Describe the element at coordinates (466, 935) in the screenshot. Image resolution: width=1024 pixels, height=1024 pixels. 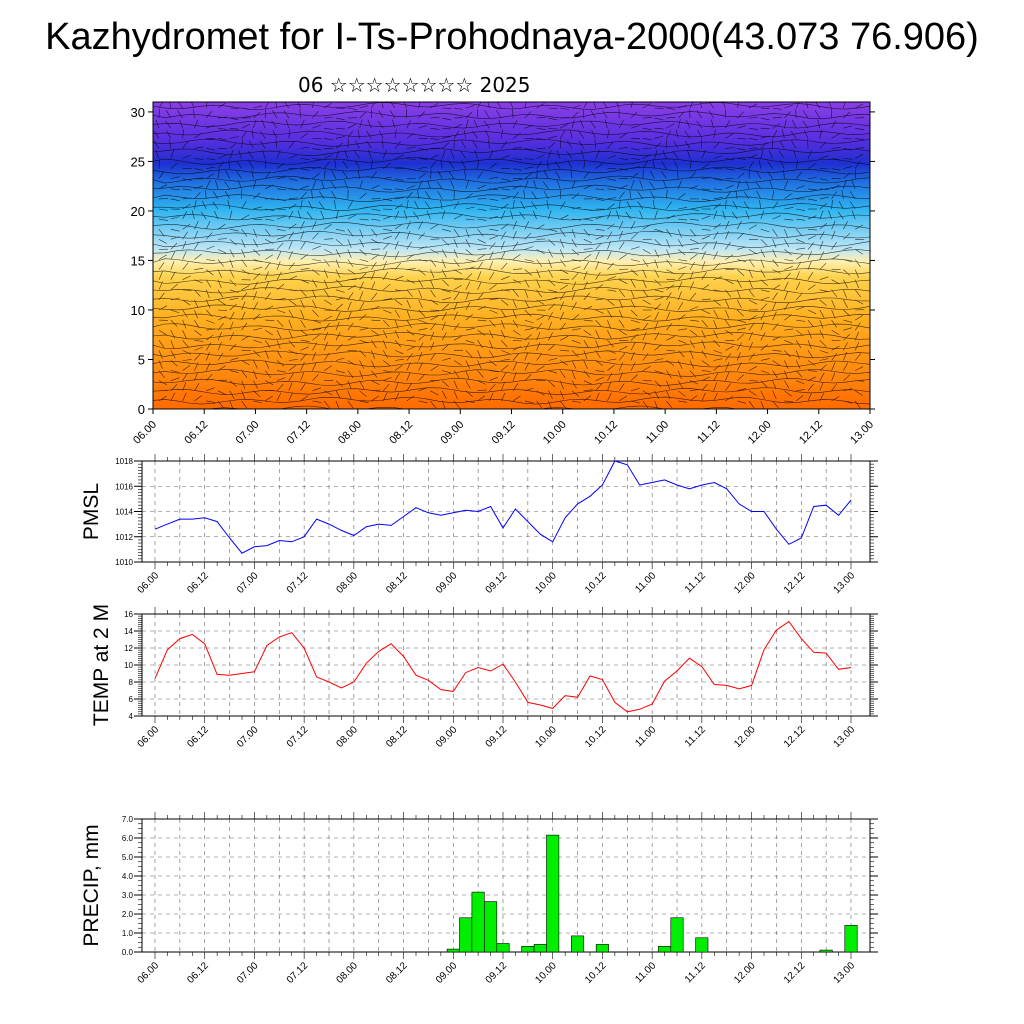
I see `precip-bar` at that location.